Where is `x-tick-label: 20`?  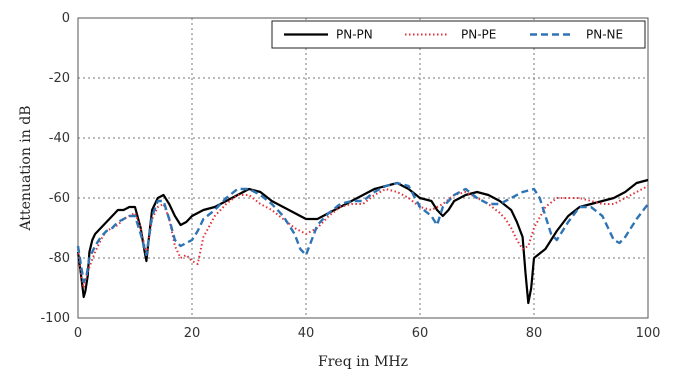 x-tick-label: 20 is located at coordinates (192, 333).